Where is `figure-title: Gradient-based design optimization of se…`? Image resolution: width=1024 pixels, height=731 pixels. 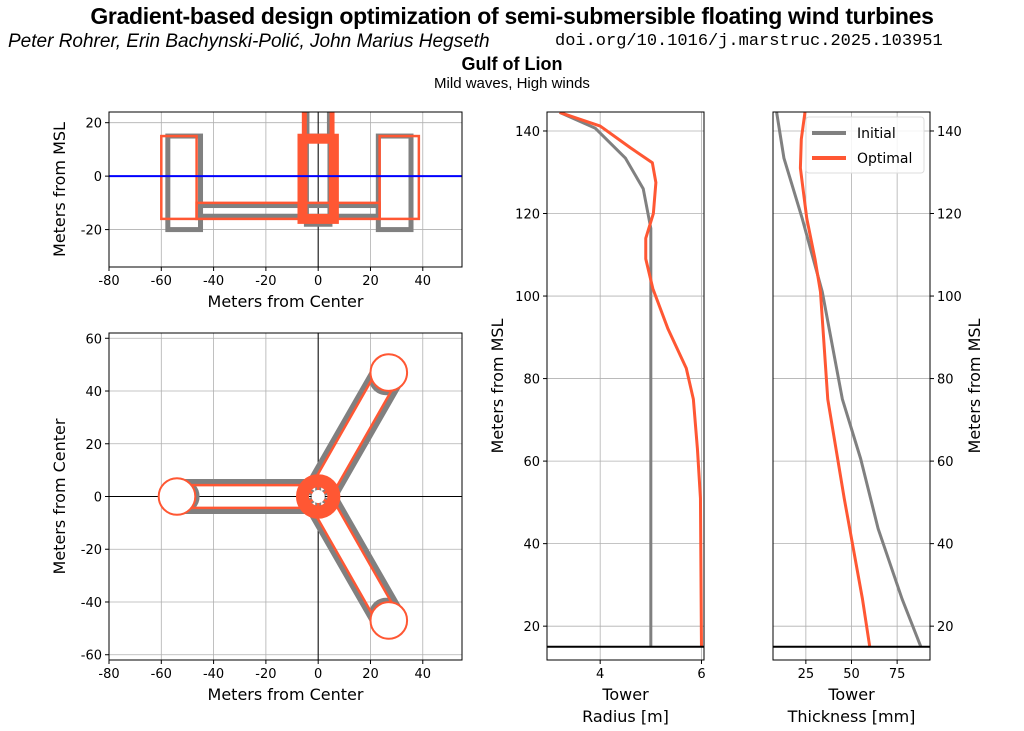 figure-title: Gradient-based design optimization of se… is located at coordinates (512, 16).